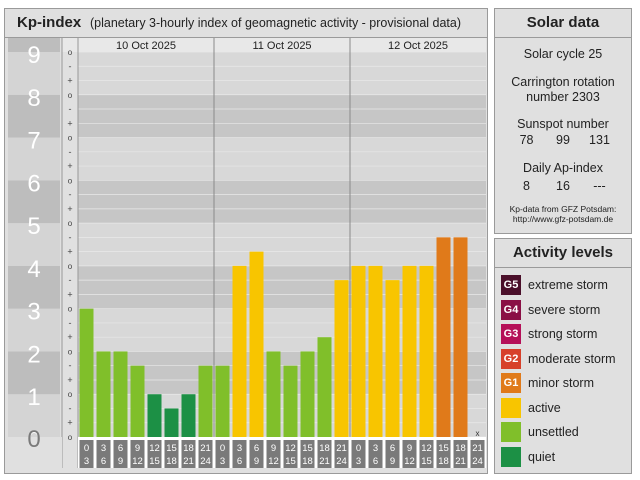  Describe the element at coordinates (568, 285) in the screenshot. I see `legend-label: extreme storm` at that location.